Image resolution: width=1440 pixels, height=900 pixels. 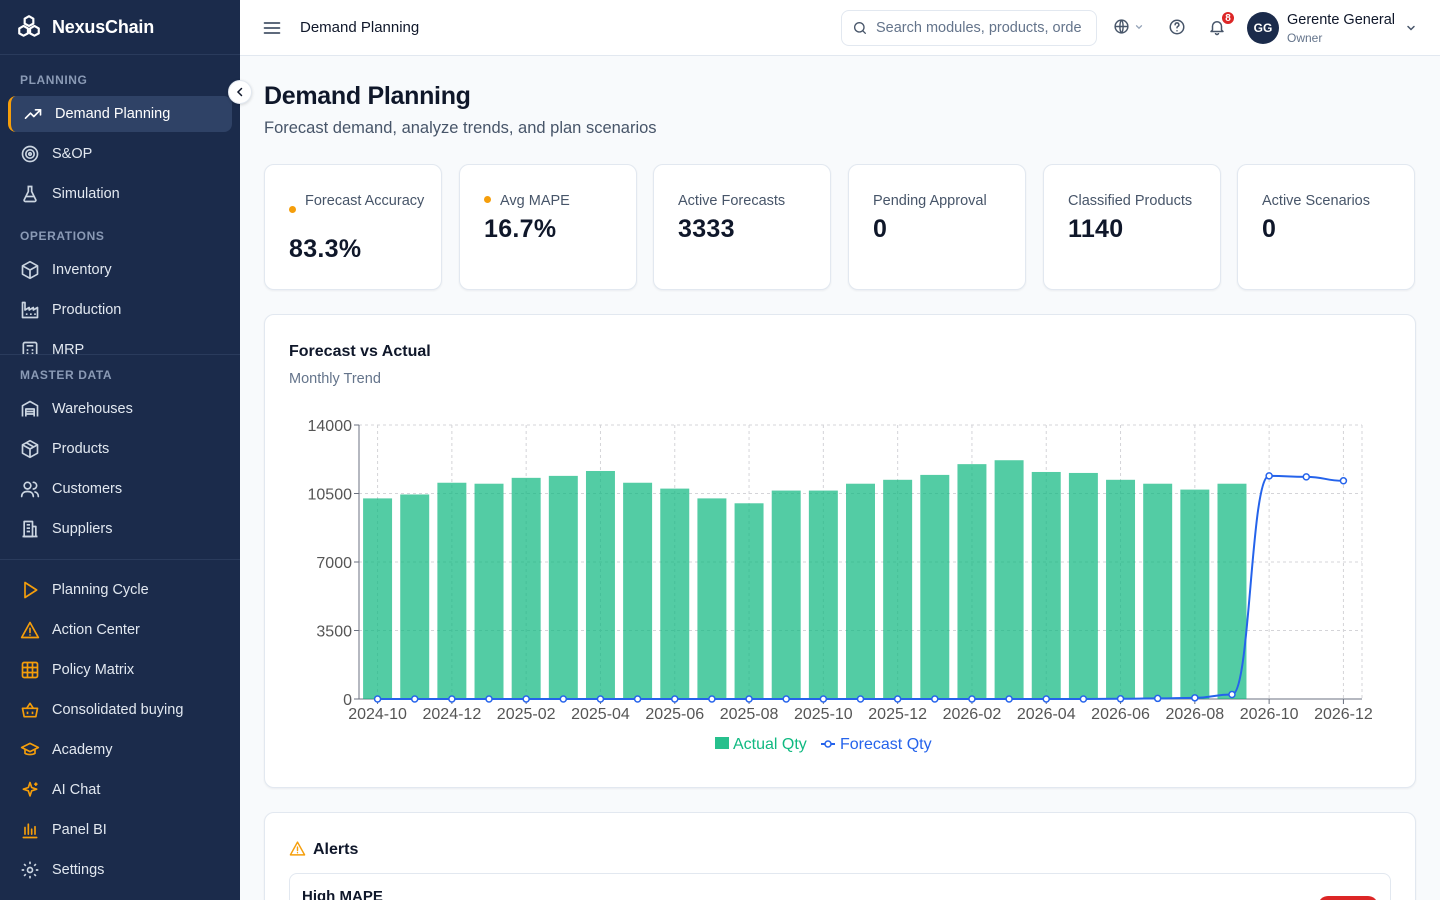 I want to click on sidebar-item-label: AI Chat, so click(x=76, y=790).